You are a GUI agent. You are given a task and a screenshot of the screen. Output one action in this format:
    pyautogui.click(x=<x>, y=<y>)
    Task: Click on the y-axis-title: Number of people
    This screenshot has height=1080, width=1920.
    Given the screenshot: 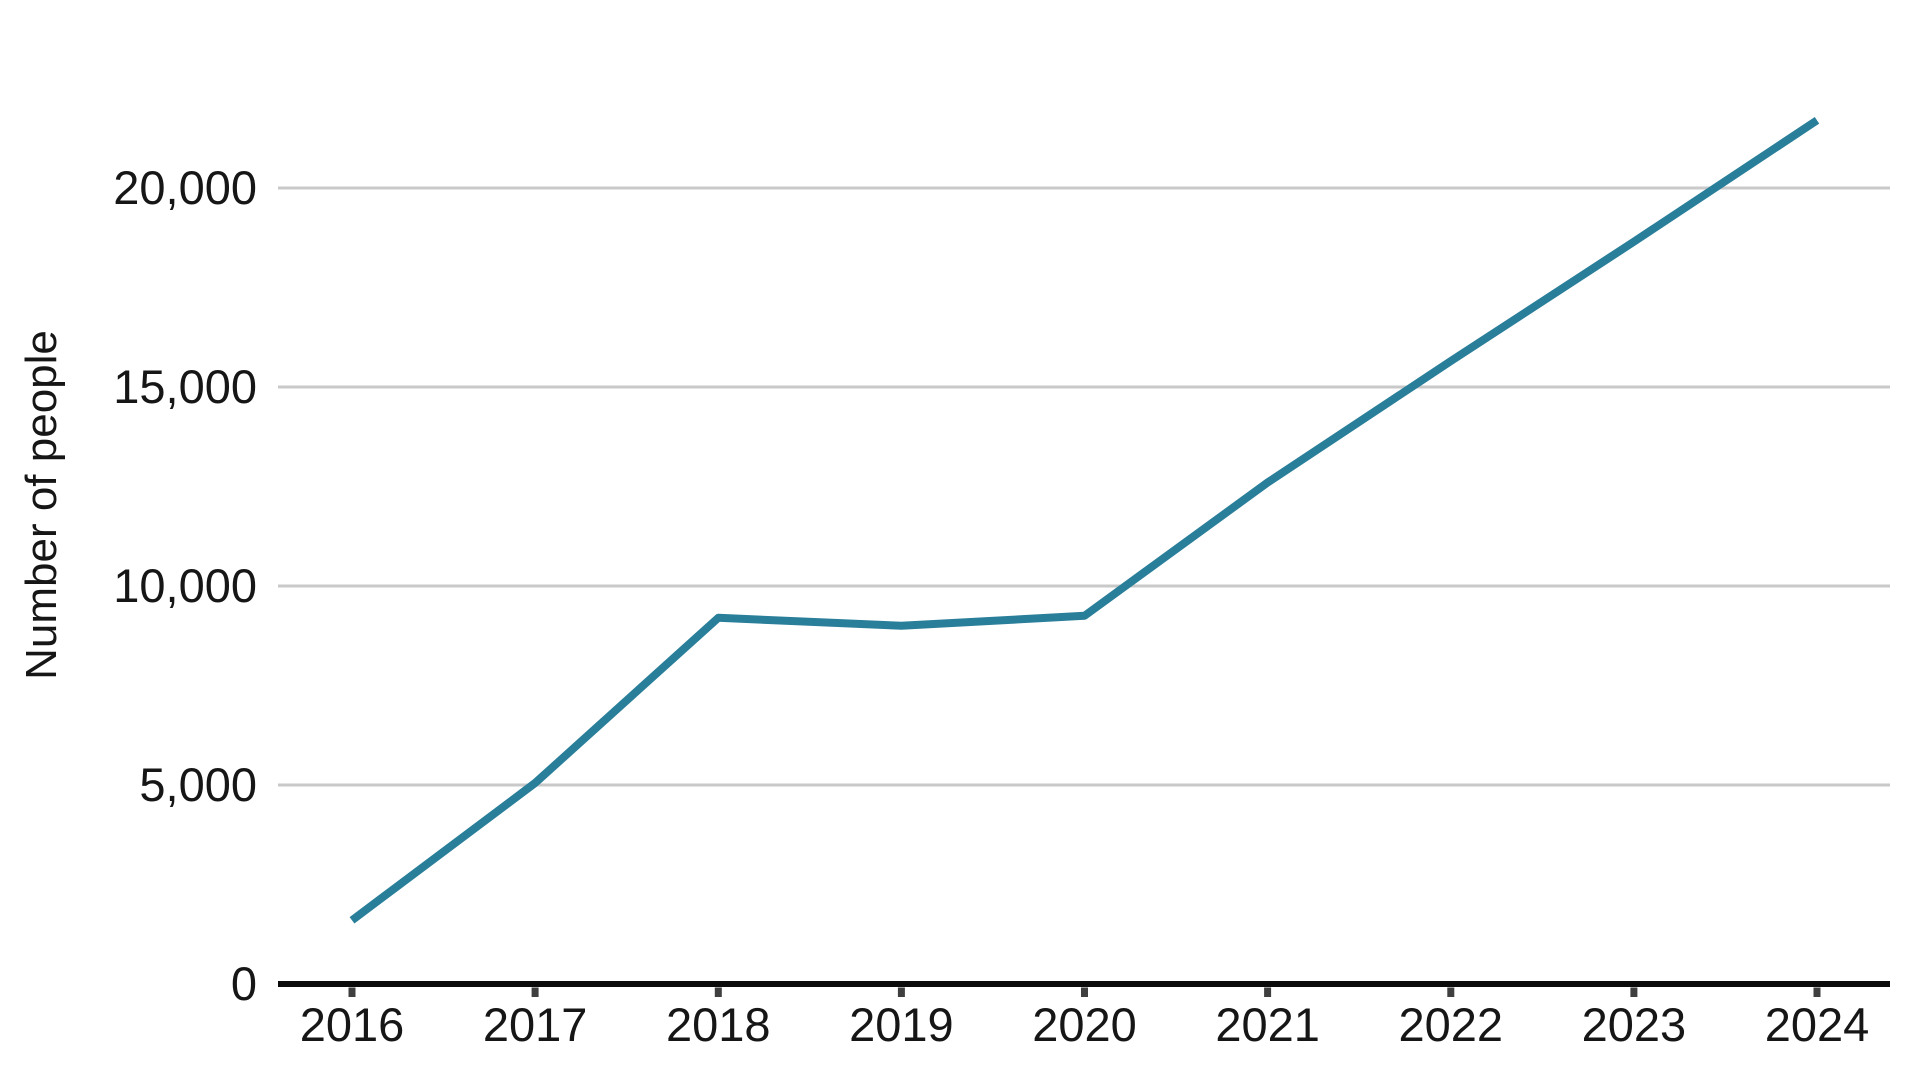 What is the action you would take?
    pyautogui.click(x=41, y=505)
    